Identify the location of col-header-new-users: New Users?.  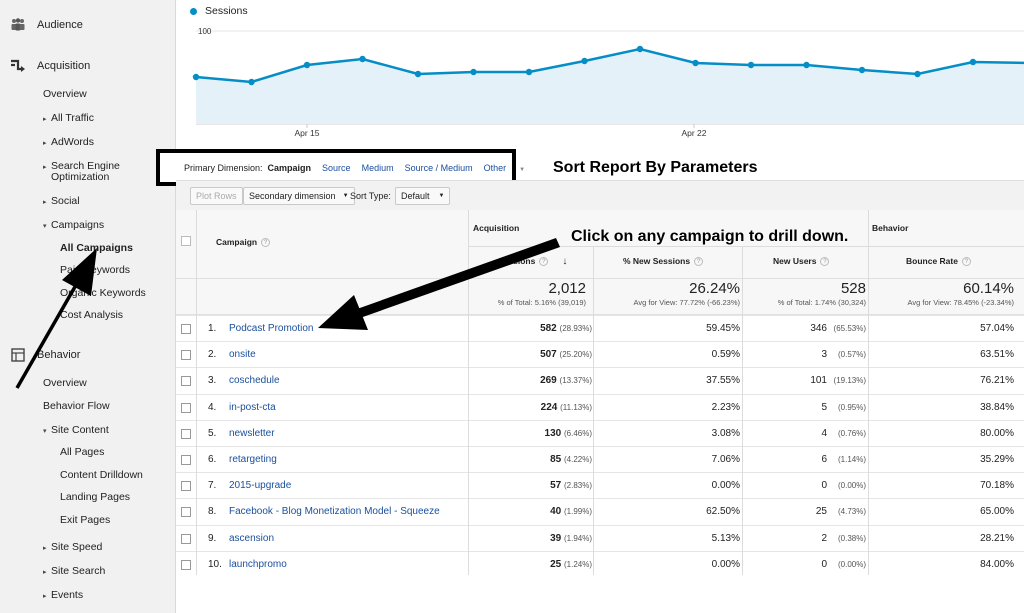
(801, 261).